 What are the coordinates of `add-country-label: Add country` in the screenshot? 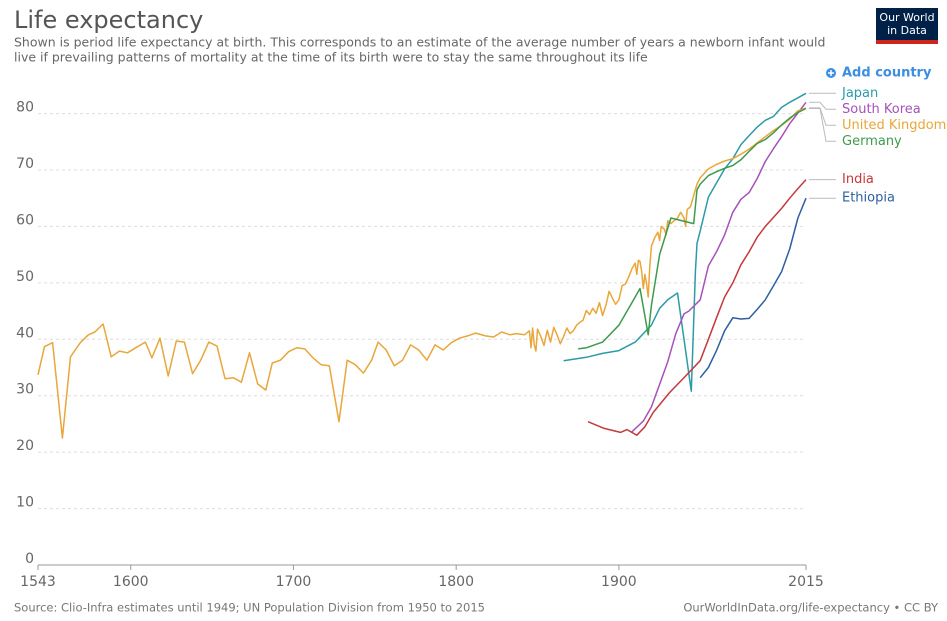 It's located at (887, 73).